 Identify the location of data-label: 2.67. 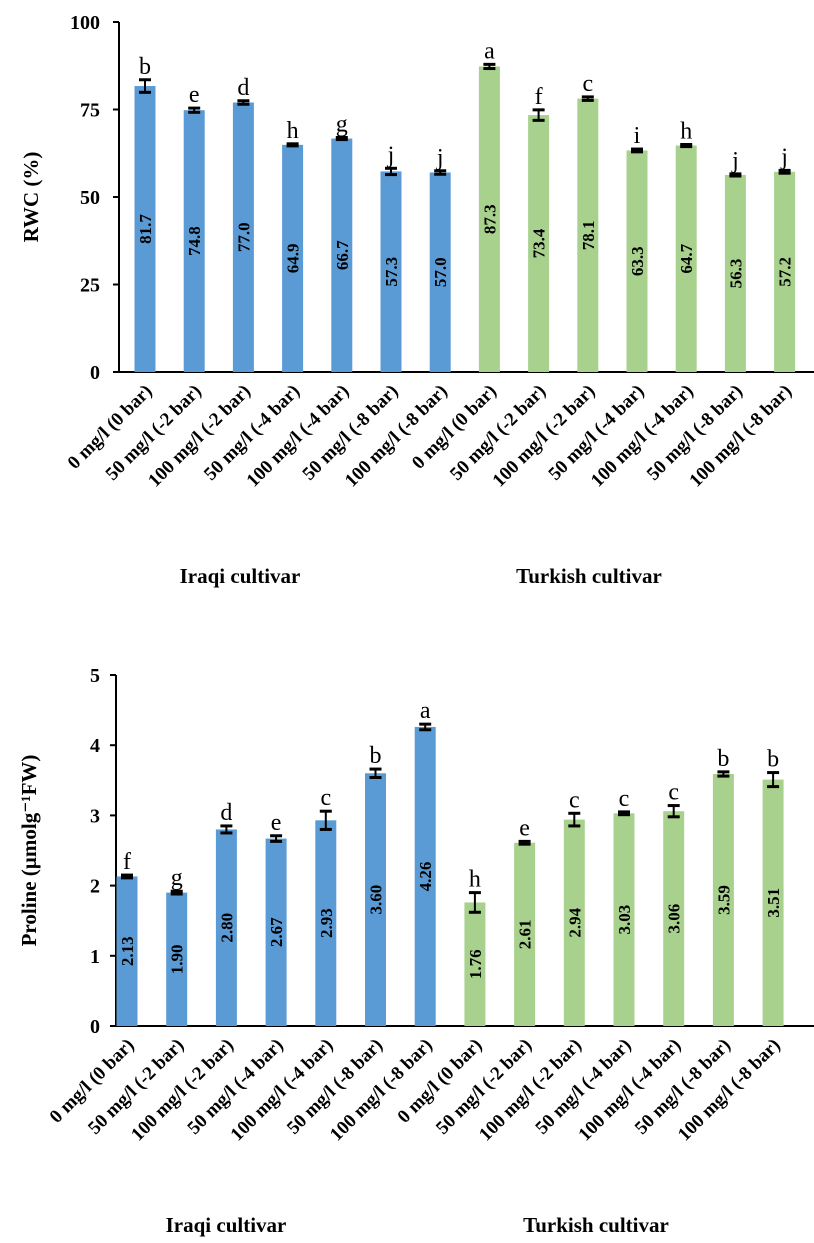
(276, 932).